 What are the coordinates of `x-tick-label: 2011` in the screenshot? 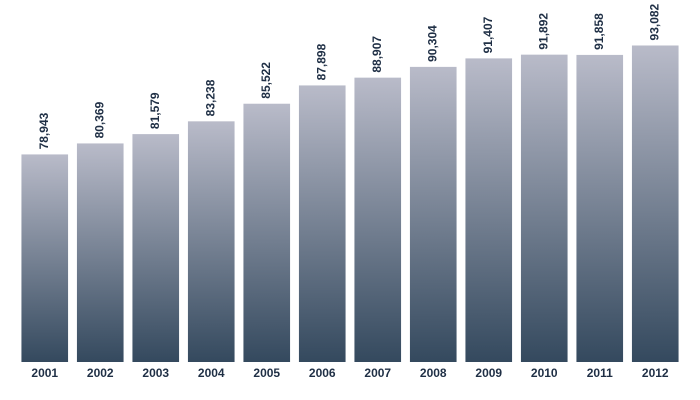 It's located at (600, 373).